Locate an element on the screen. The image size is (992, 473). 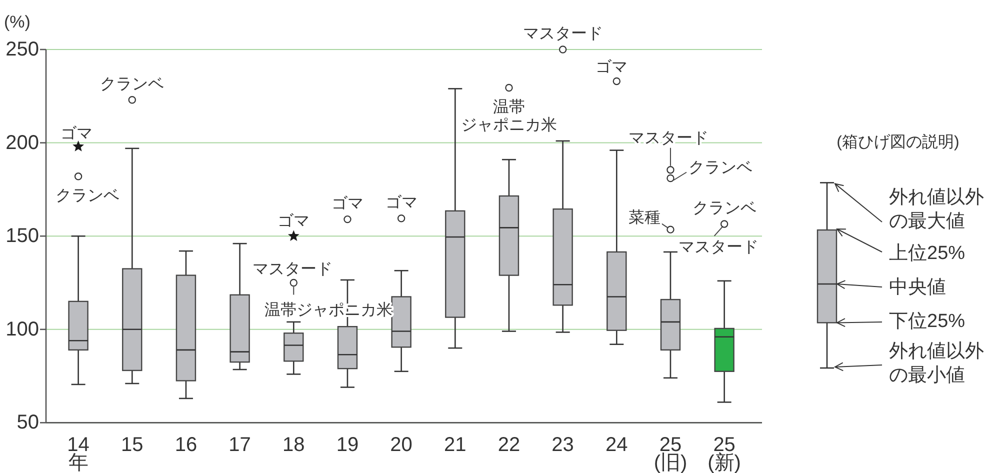
x-tick-label: 17 is located at coordinates (239, 445).